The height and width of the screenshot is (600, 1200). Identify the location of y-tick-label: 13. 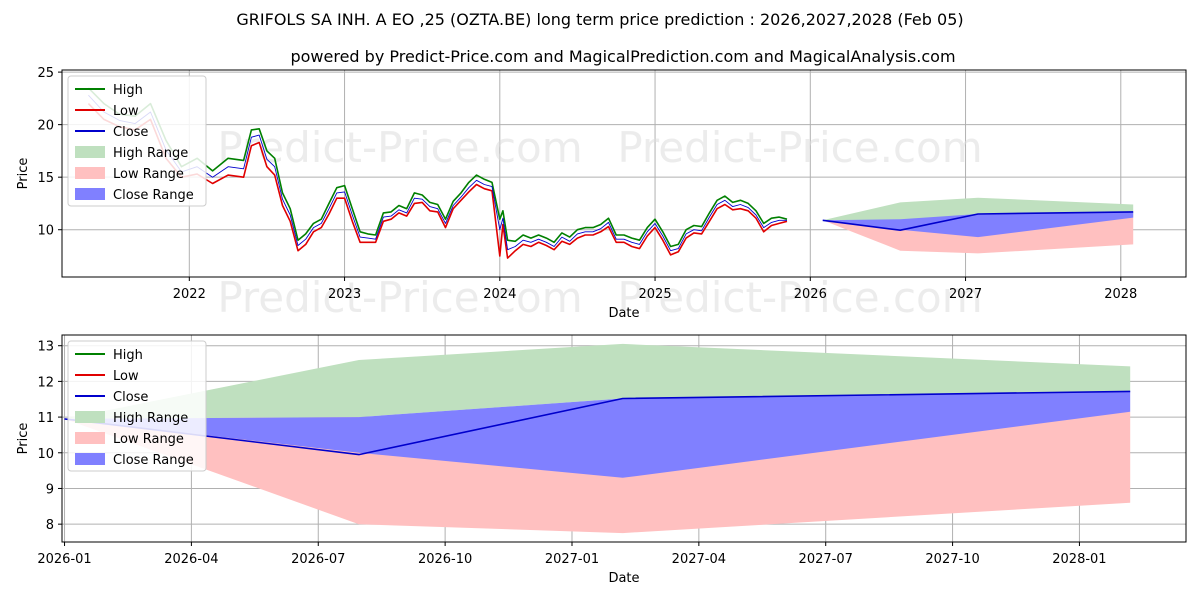
(45, 347).